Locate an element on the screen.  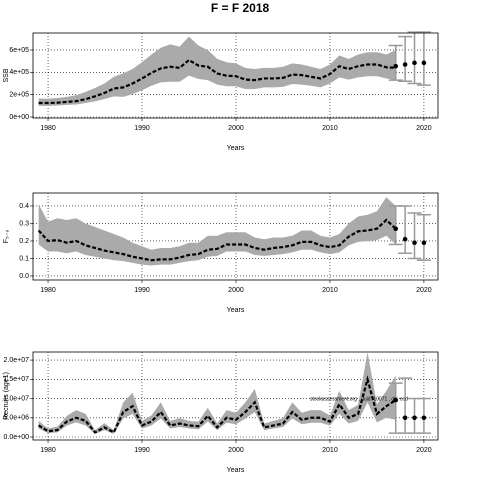
y-tick-label: 0.0e+00 is located at coordinates (17, 437).